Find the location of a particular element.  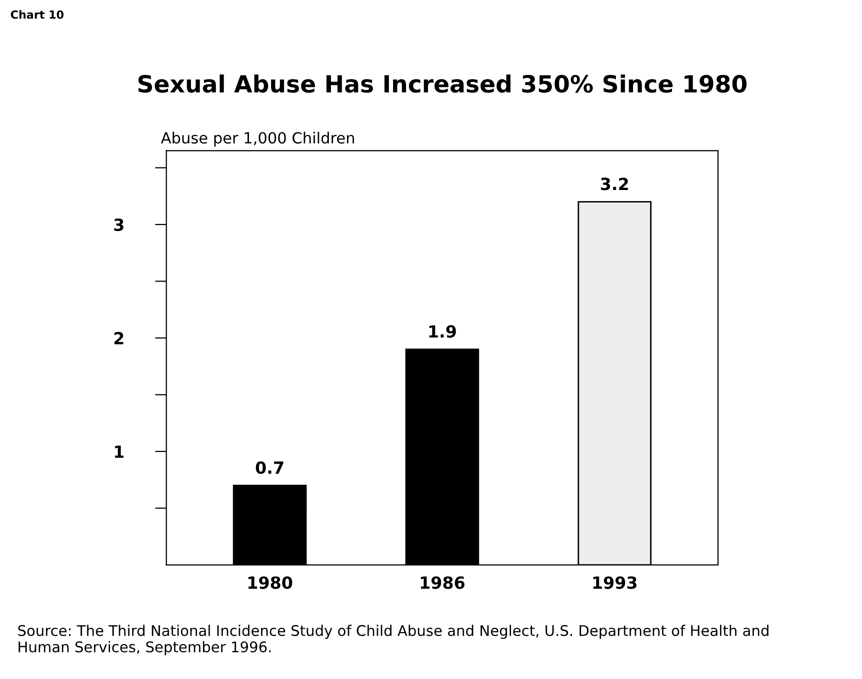

data-label: 1.9 is located at coordinates (442, 331).